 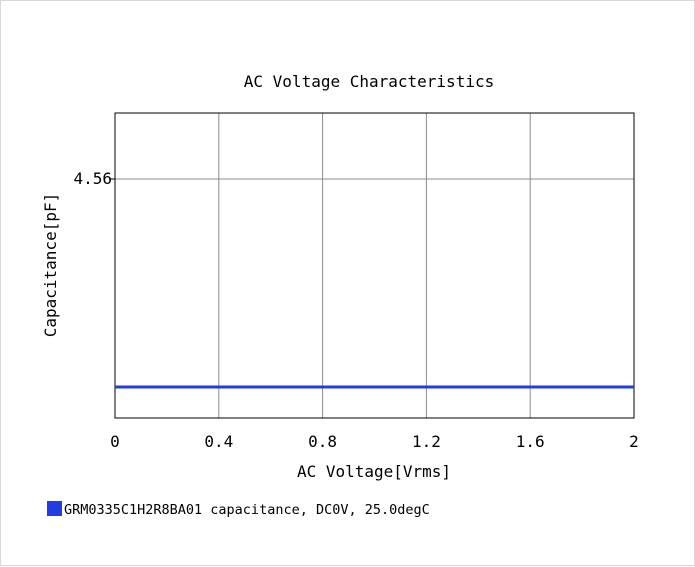 I want to click on x-tick-labels: 0 0.4 0.8 1.2 1.6 2, so click(x=374, y=441).